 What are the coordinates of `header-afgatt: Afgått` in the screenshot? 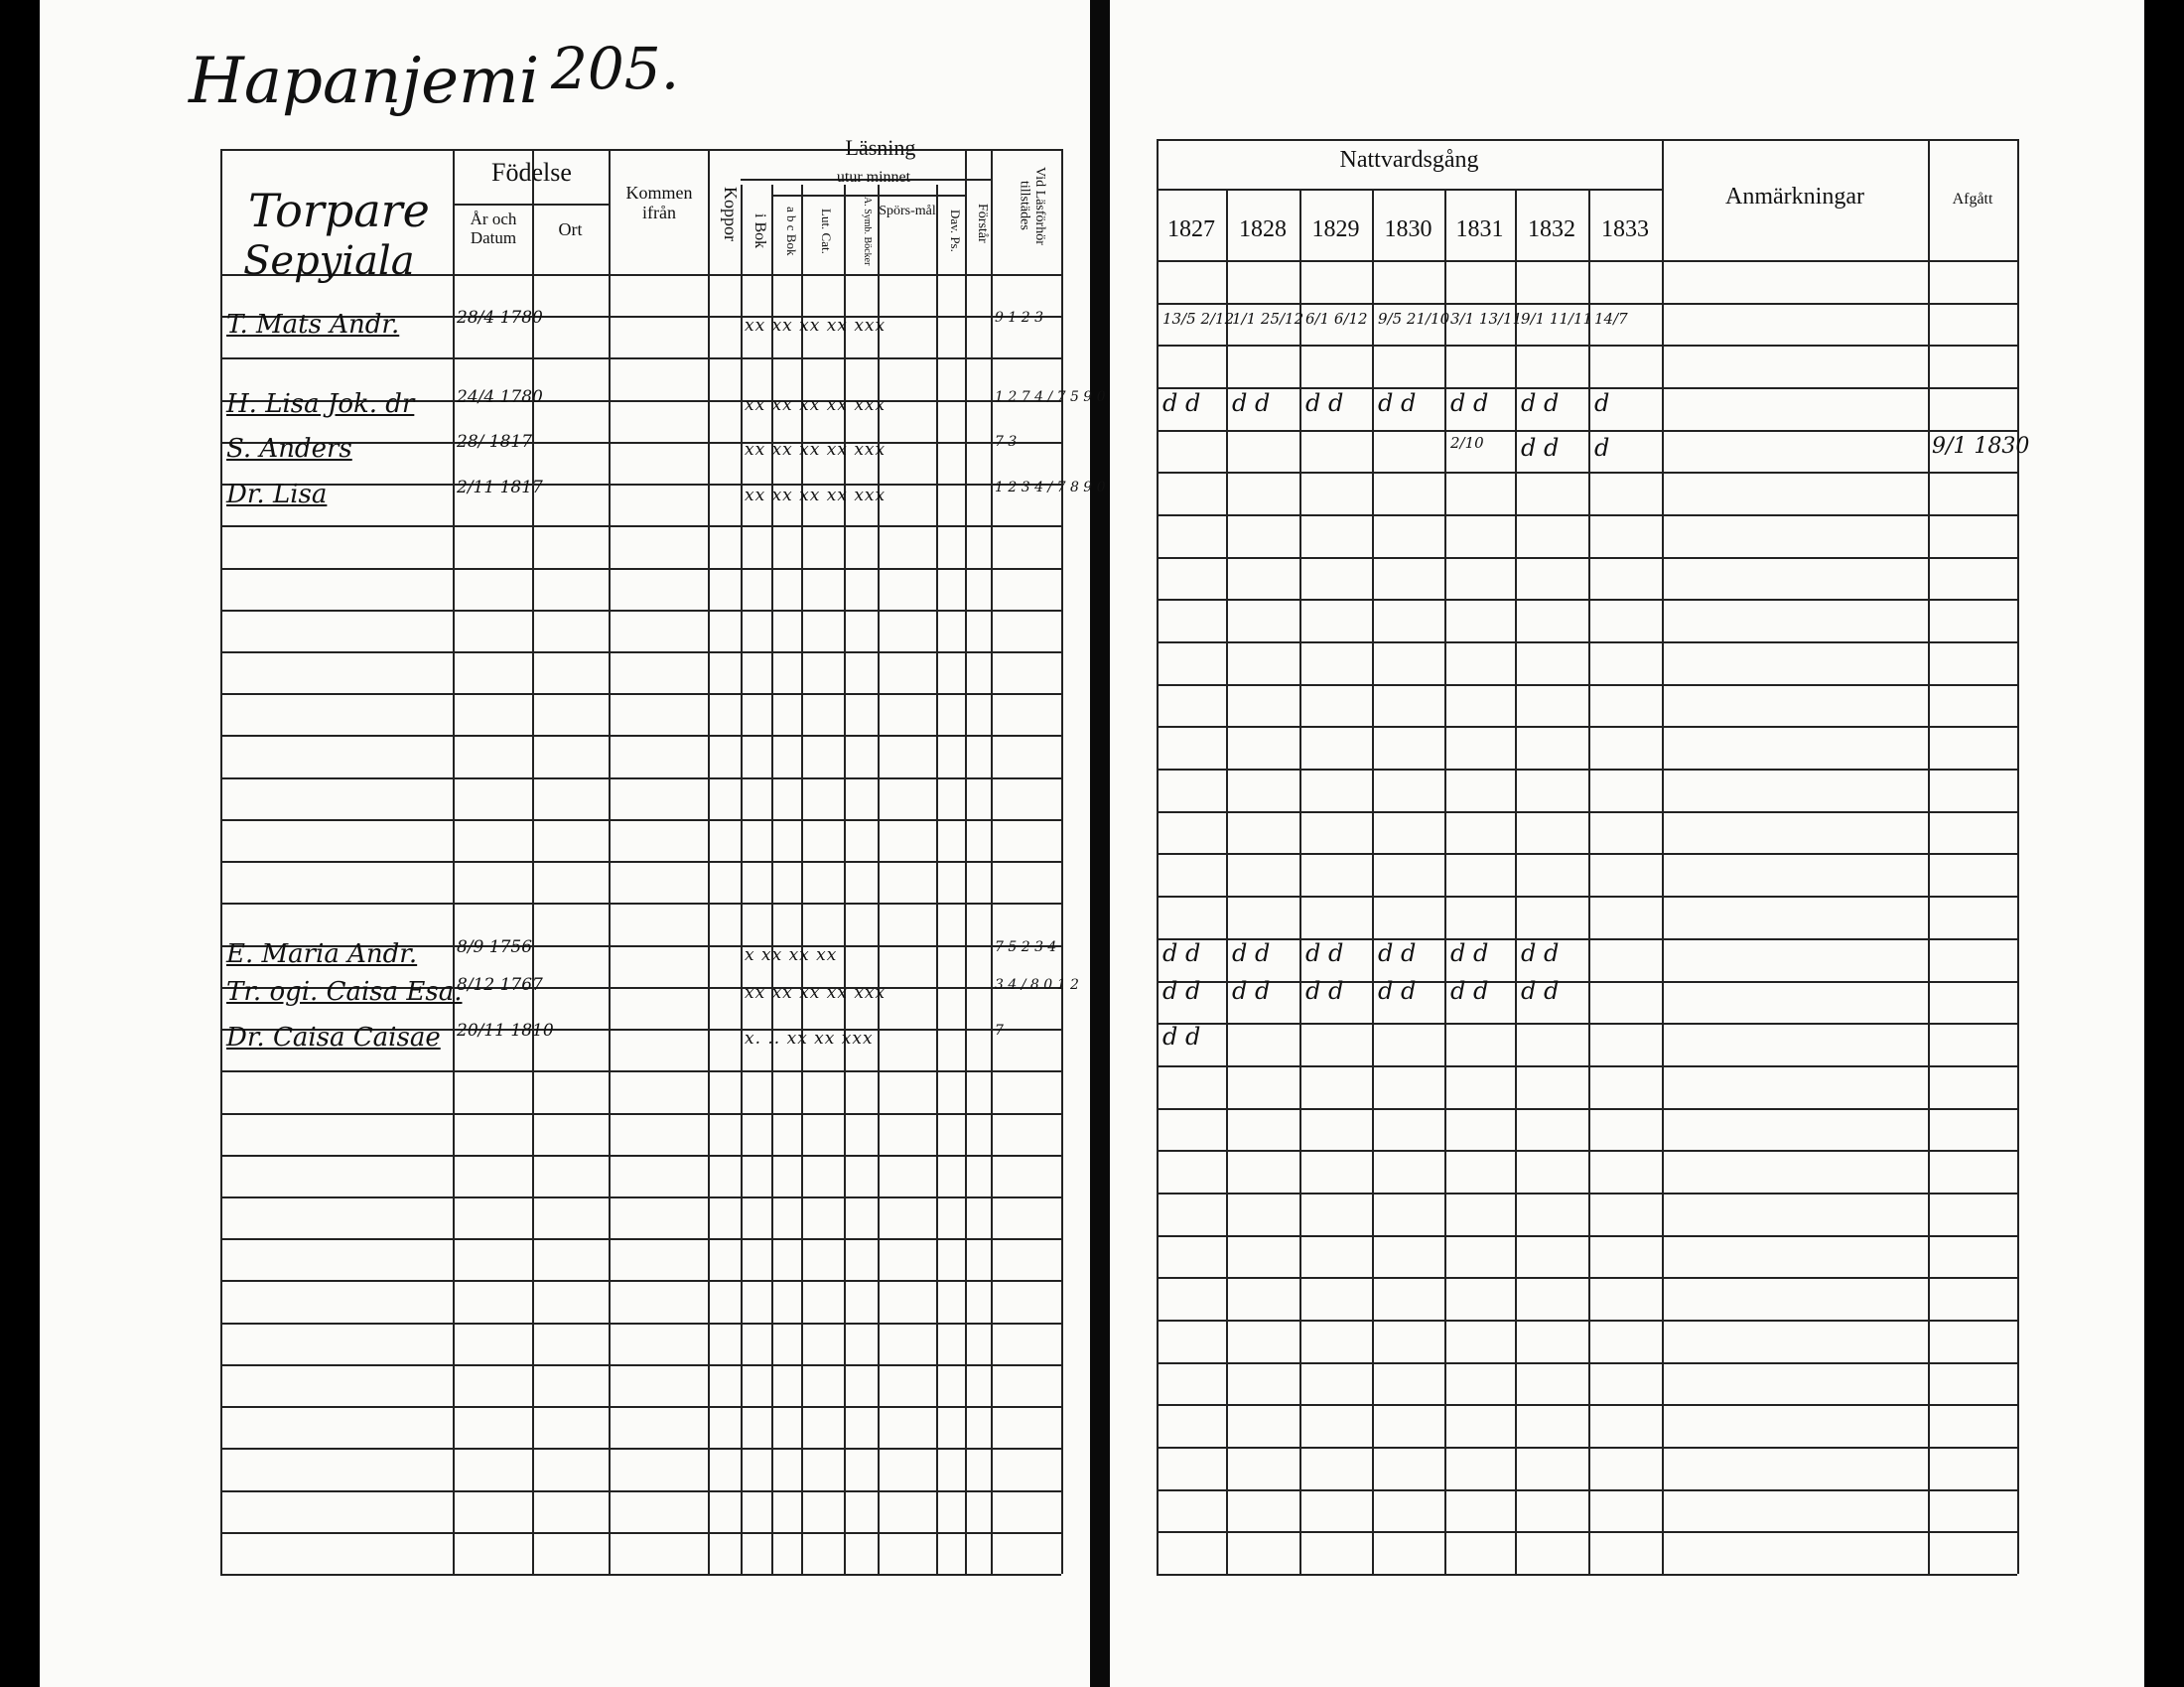 It's located at (1972, 199).